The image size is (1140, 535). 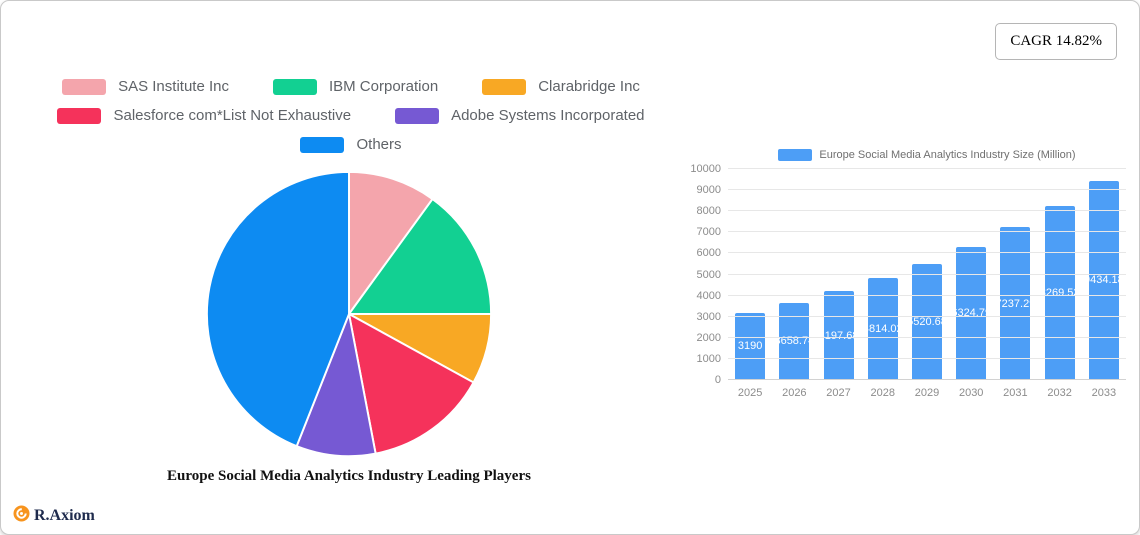 I want to click on legend-swatch-salesforce-com-list-not-exhaustive, so click(x=79, y=116).